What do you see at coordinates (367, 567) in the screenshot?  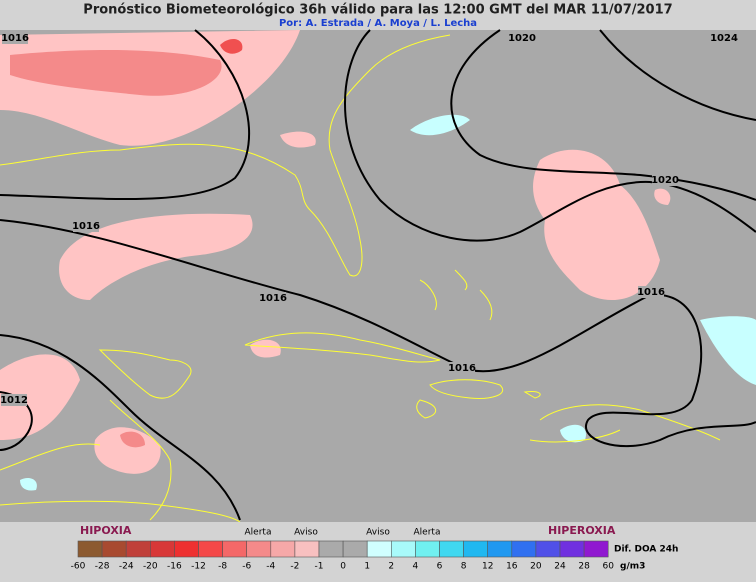 I see `scale-value: 1` at bounding box center [367, 567].